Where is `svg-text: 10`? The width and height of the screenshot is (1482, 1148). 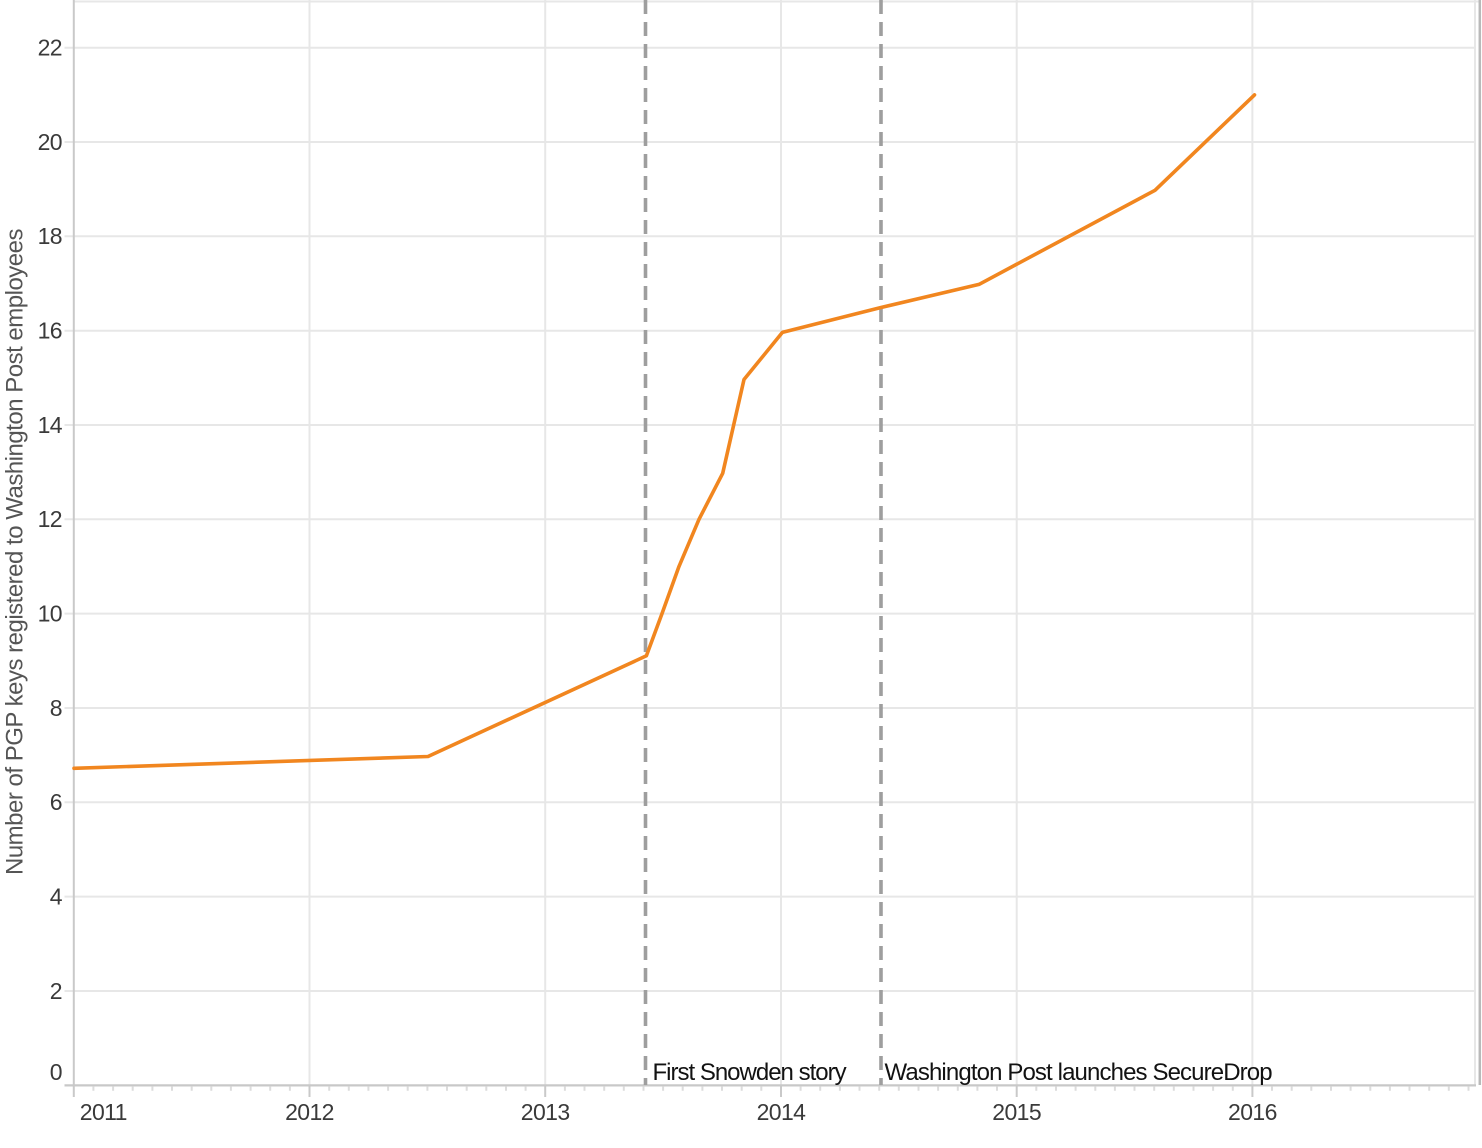 svg-text: 10 is located at coordinates (50, 614).